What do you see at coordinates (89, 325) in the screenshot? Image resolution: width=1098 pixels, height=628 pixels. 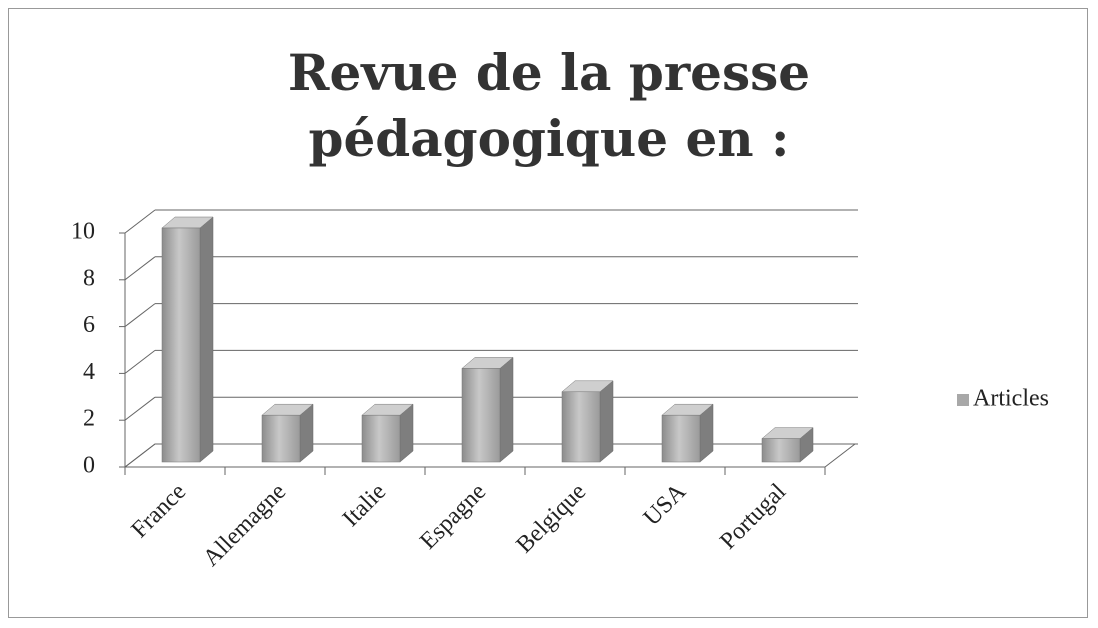 I see `y-tick-label: 6` at bounding box center [89, 325].